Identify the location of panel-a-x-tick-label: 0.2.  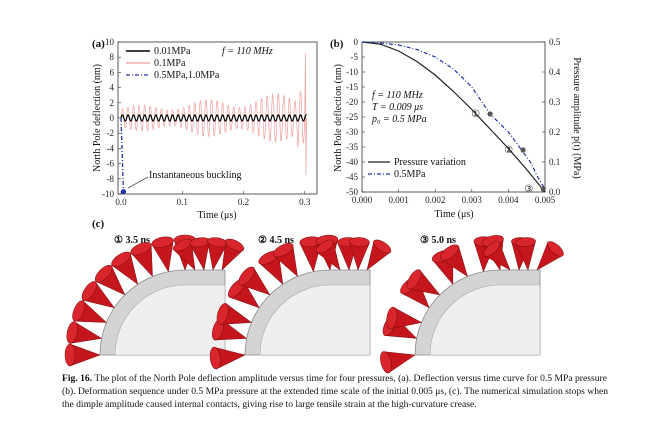
(243, 202).